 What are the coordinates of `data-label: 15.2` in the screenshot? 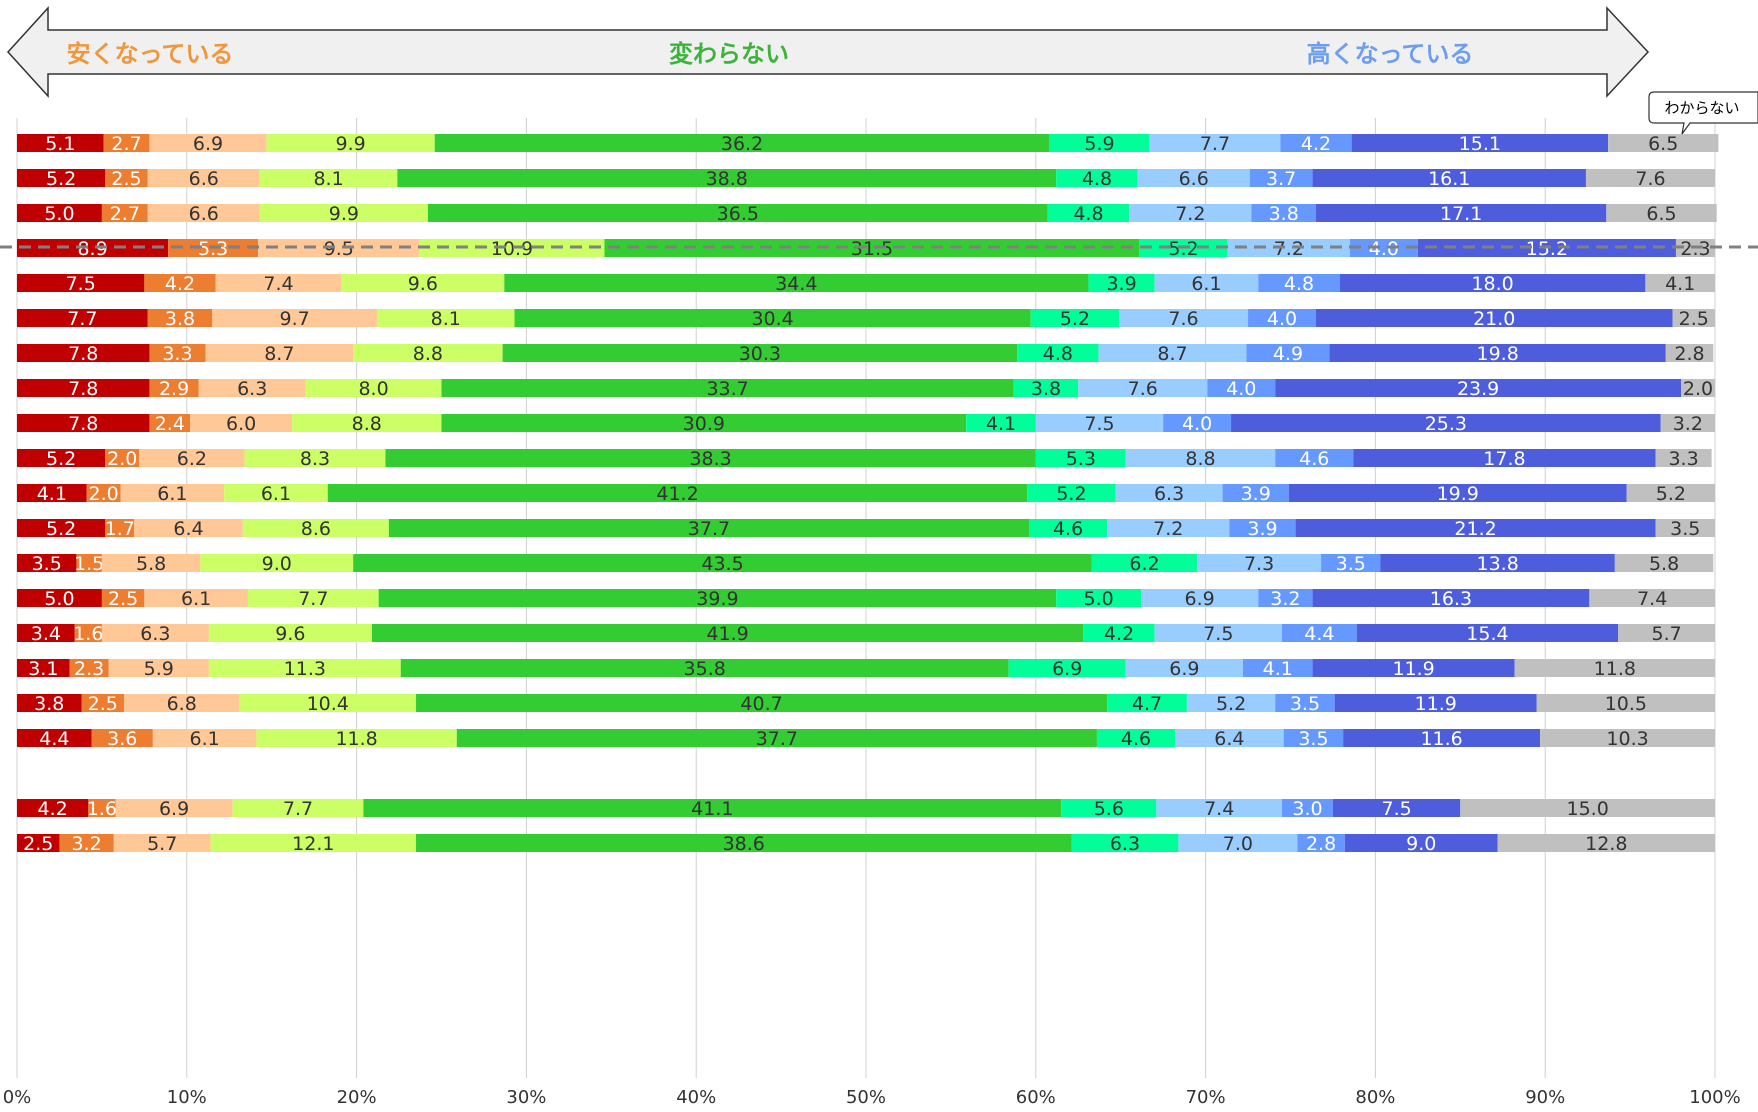 It's located at (1547, 249).